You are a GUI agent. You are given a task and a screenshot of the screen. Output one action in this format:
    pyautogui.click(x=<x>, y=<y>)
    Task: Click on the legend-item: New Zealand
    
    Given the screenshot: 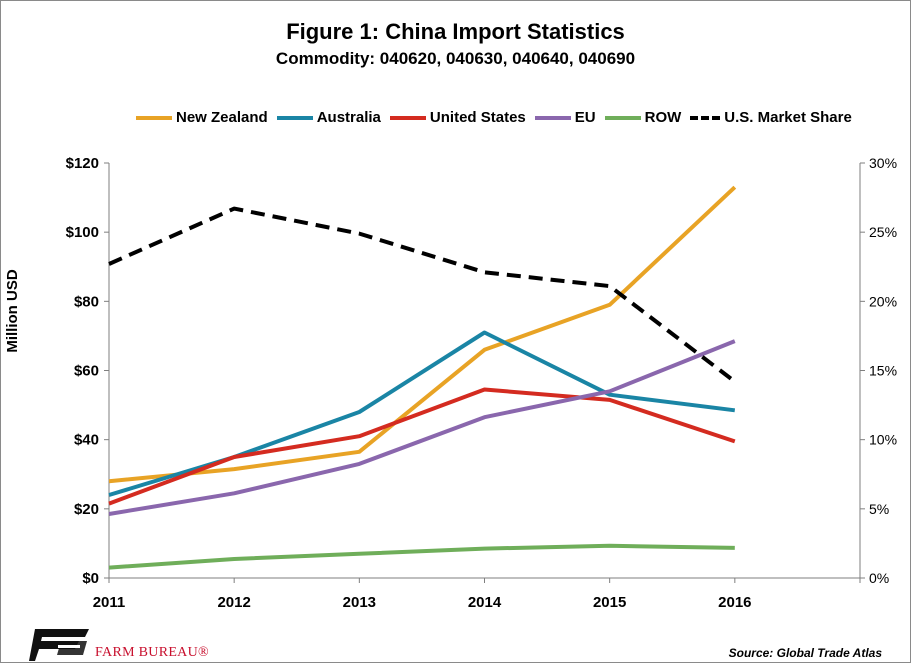 What is the action you would take?
    pyautogui.click(x=202, y=117)
    